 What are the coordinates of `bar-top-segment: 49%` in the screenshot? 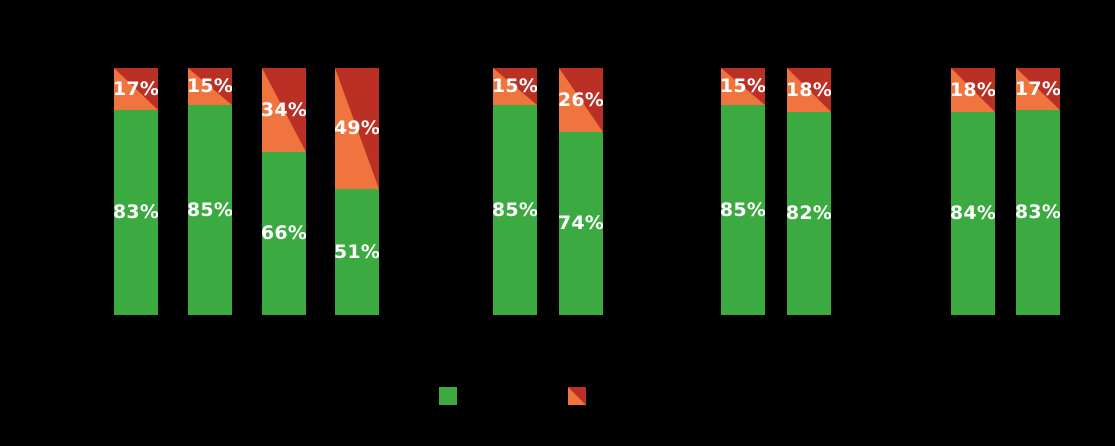 It's located at (357, 128).